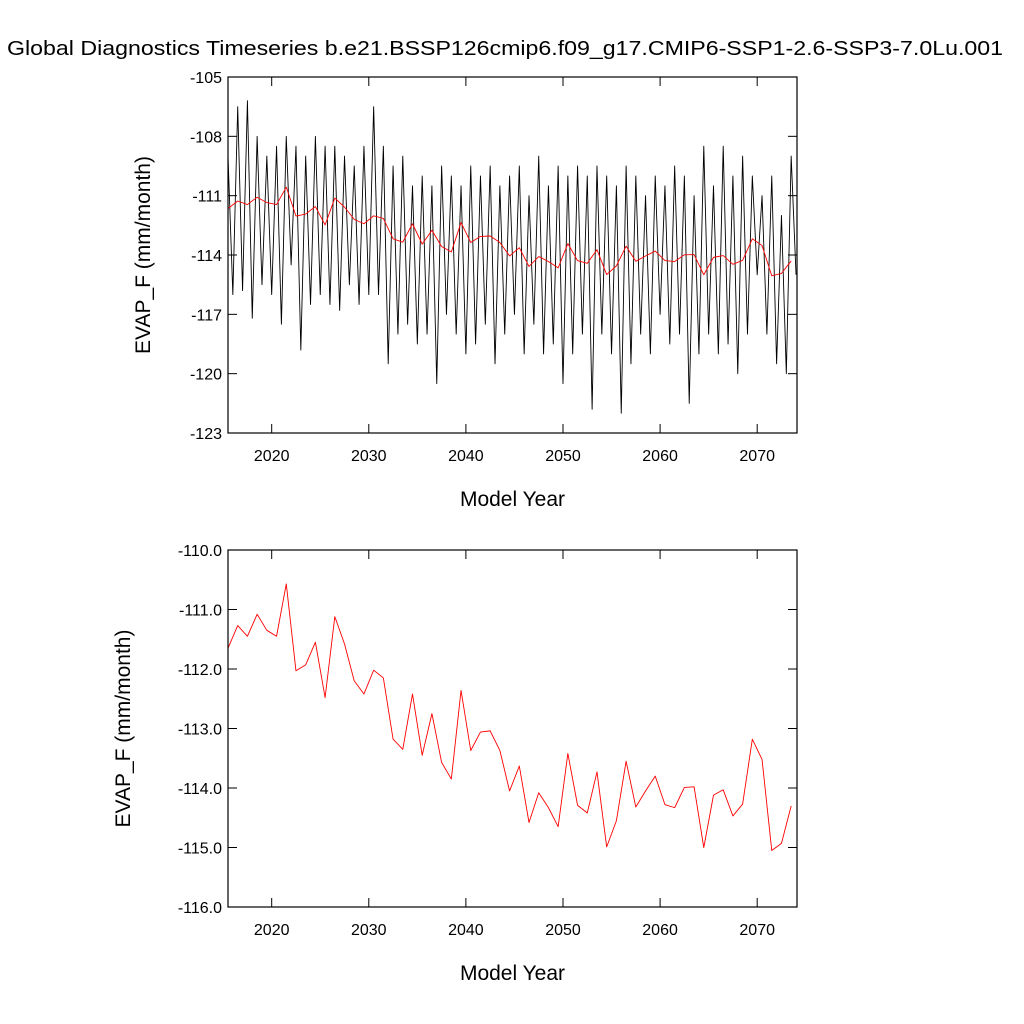 Image resolution: width=1024 pixels, height=1024 pixels. What do you see at coordinates (206, 137) in the screenshot?
I see `y-tick-label: -108` at bounding box center [206, 137].